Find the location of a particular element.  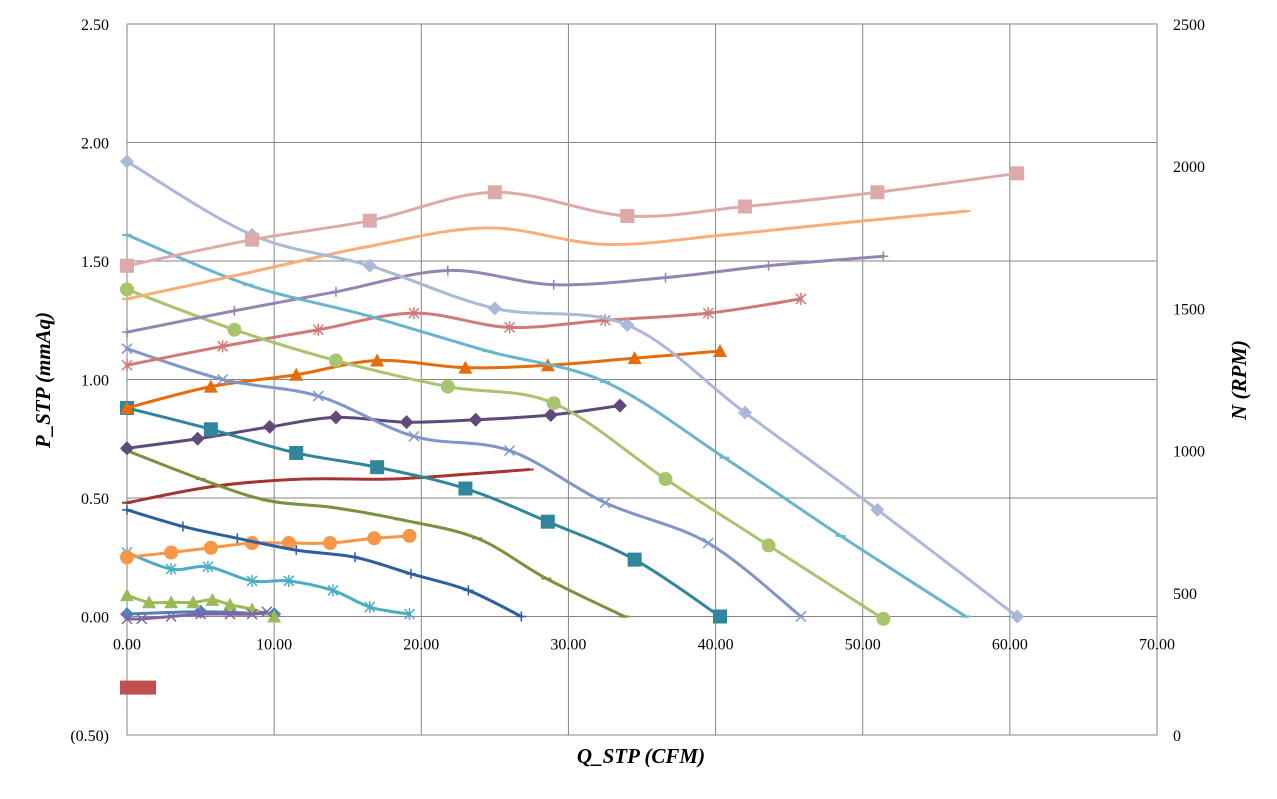

y-tick-label: 2.00 is located at coordinates (95, 144).